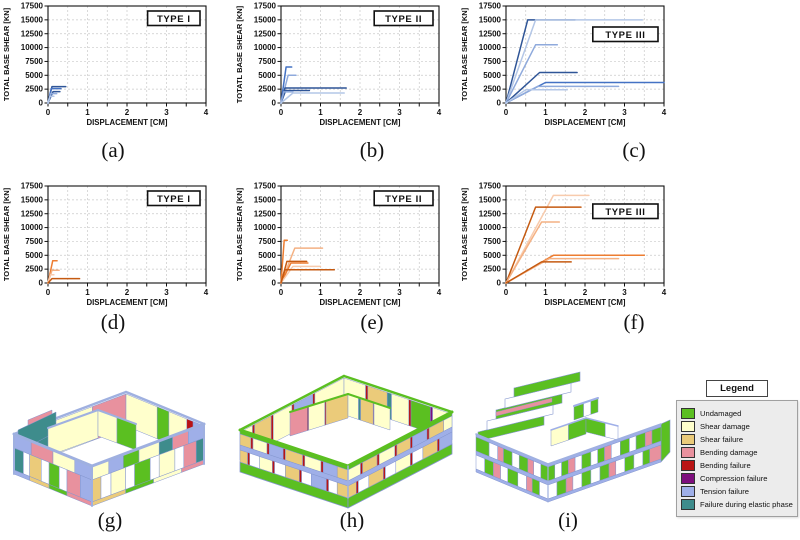 The height and width of the screenshot is (540, 800). I want to click on caption-h: (h), so click(352, 520).